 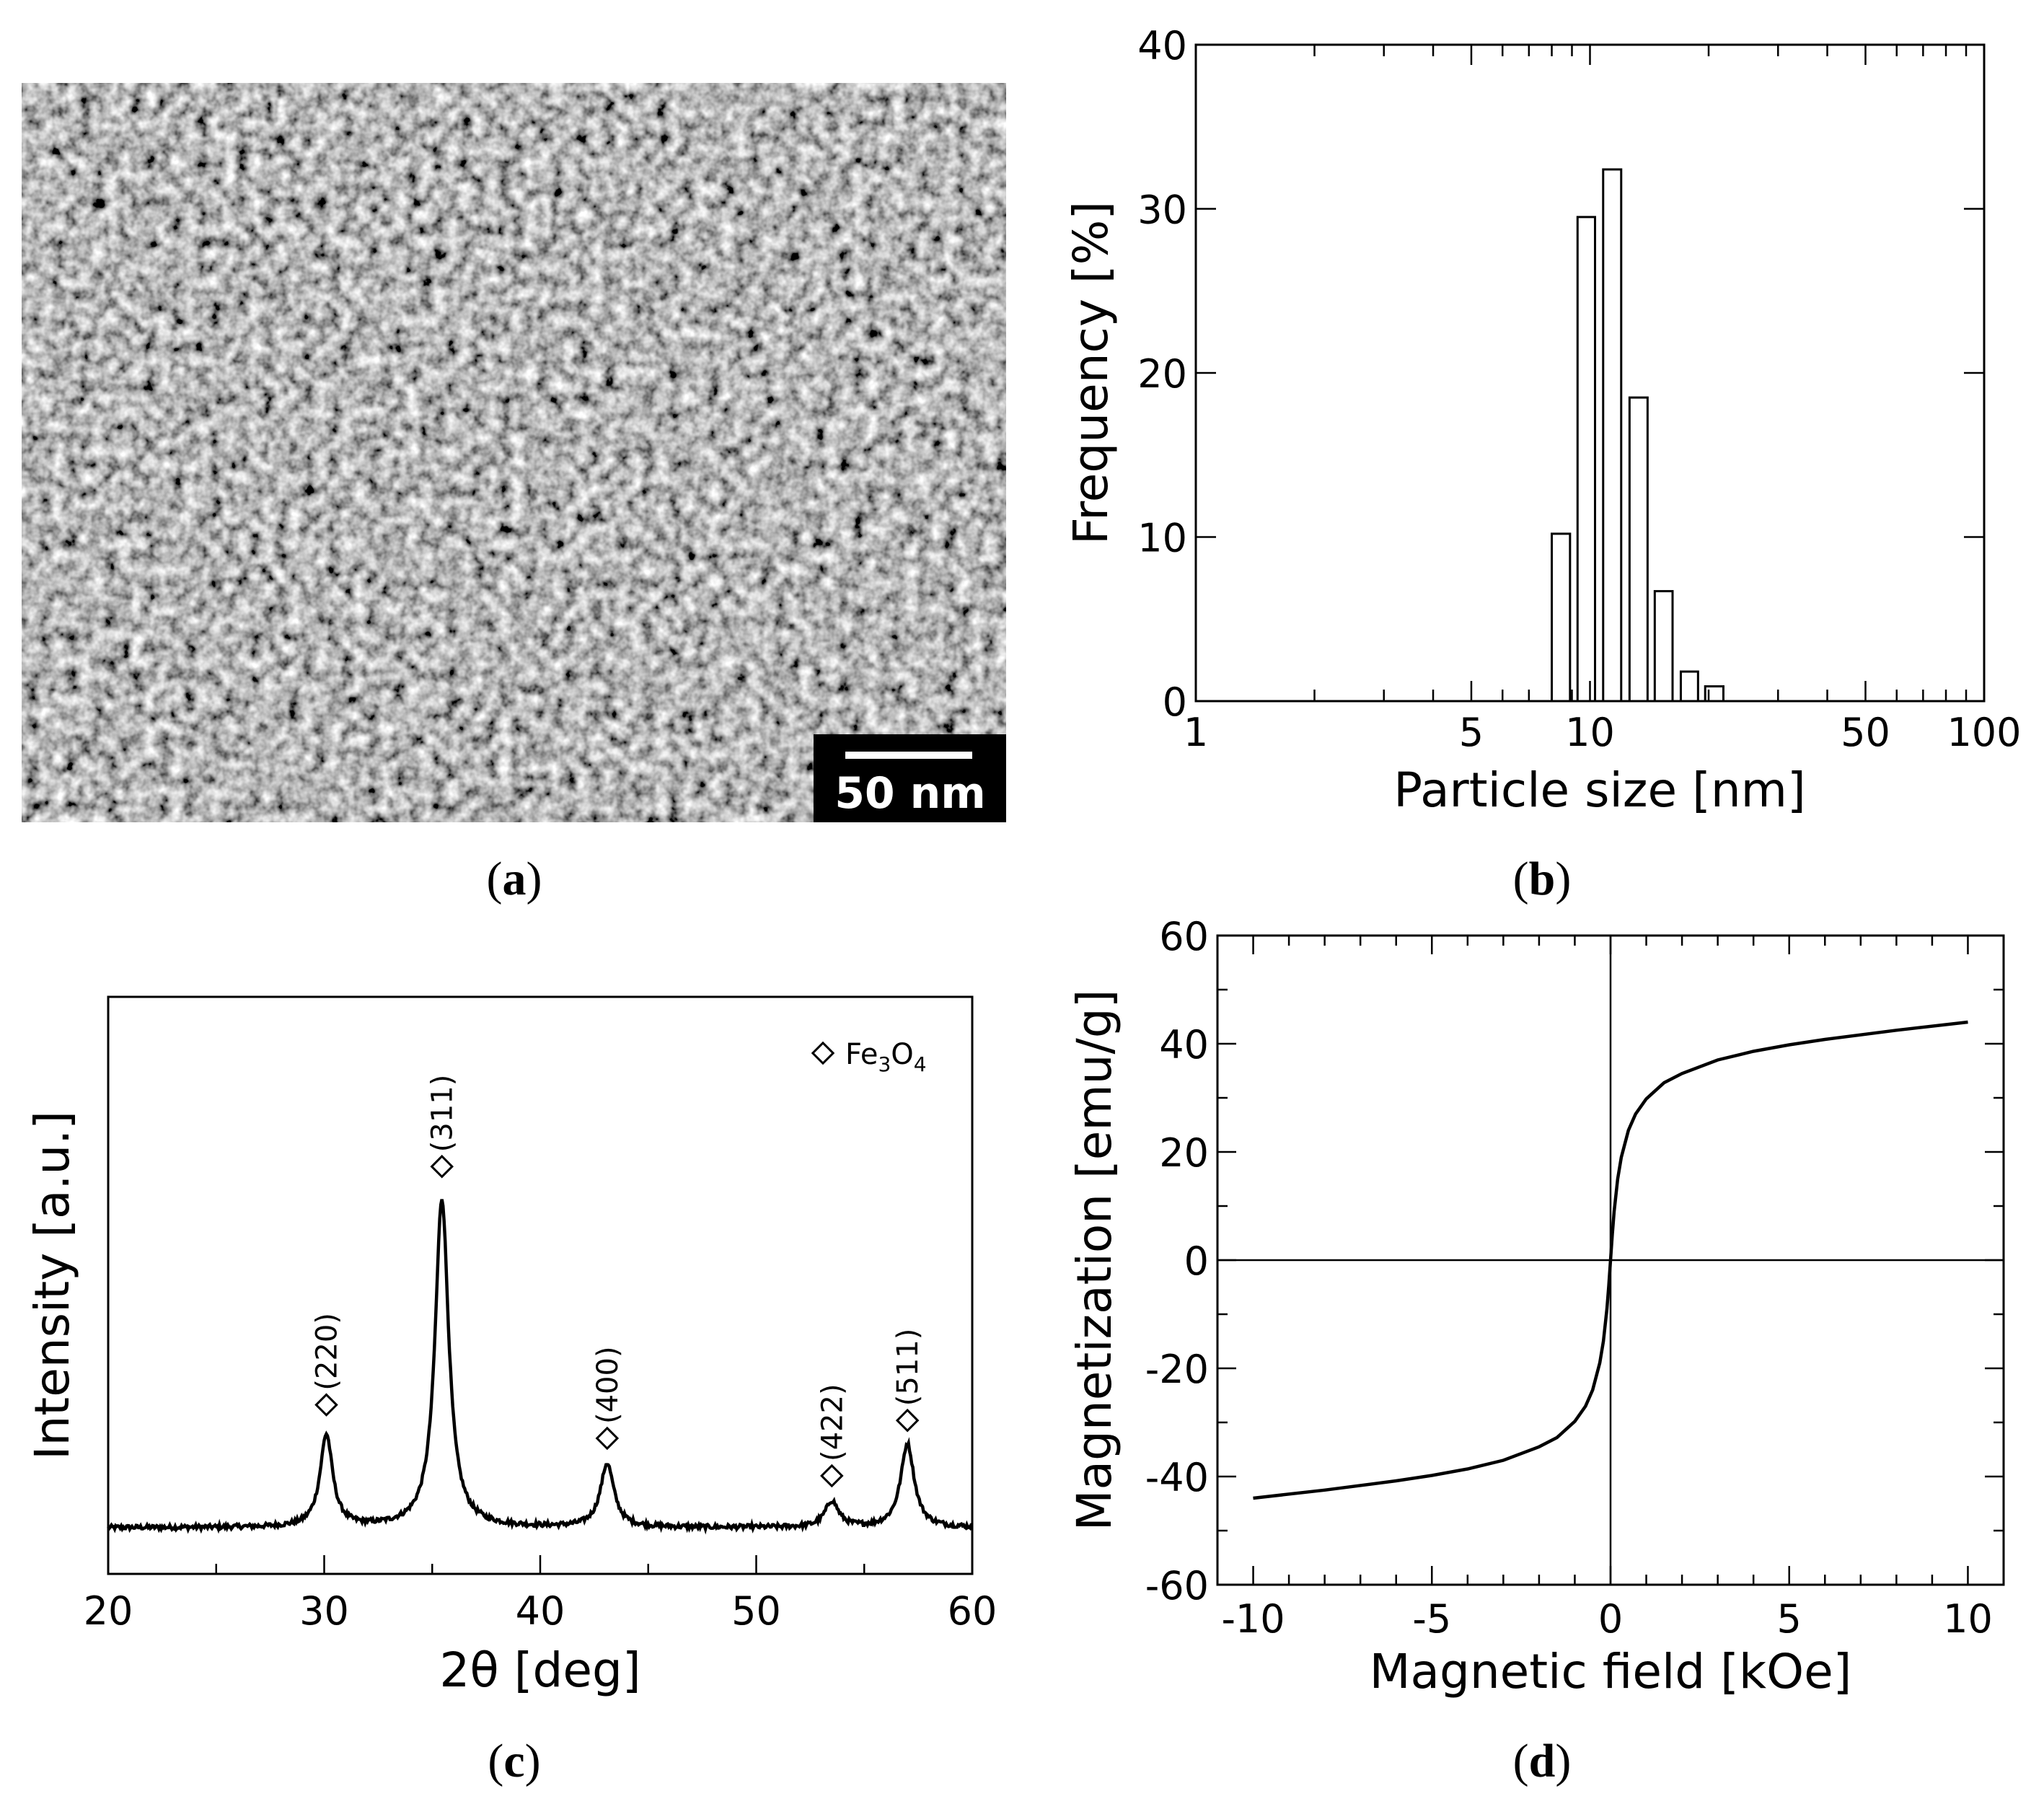 What do you see at coordinates (1984, 733) in the screenshot?
I see `panel-b-xtick-label: 100` at bounding box center [1984, 733].